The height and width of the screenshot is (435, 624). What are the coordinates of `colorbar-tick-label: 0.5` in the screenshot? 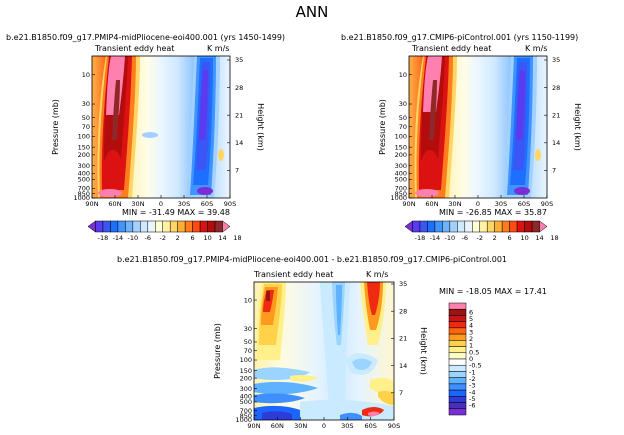 It's located at (474, 352).